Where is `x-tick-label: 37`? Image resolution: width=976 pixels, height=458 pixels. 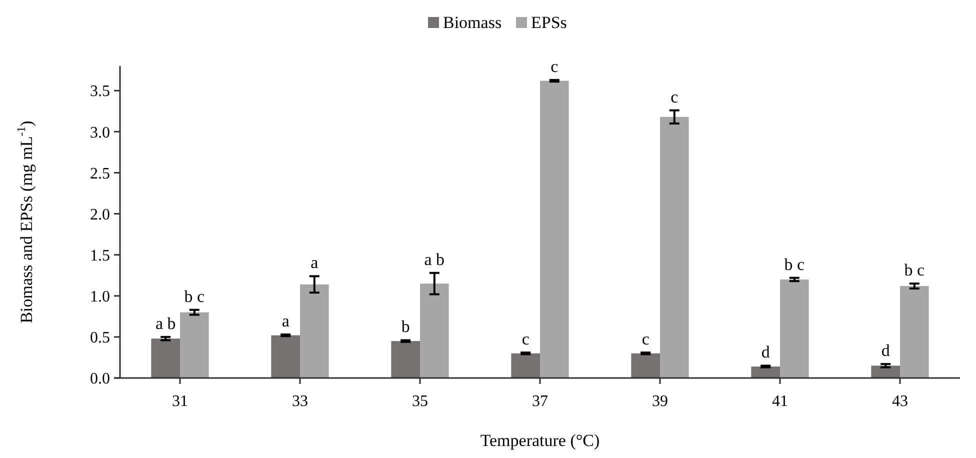 x-tick-label: 37 is located at coordinates (540, 401).